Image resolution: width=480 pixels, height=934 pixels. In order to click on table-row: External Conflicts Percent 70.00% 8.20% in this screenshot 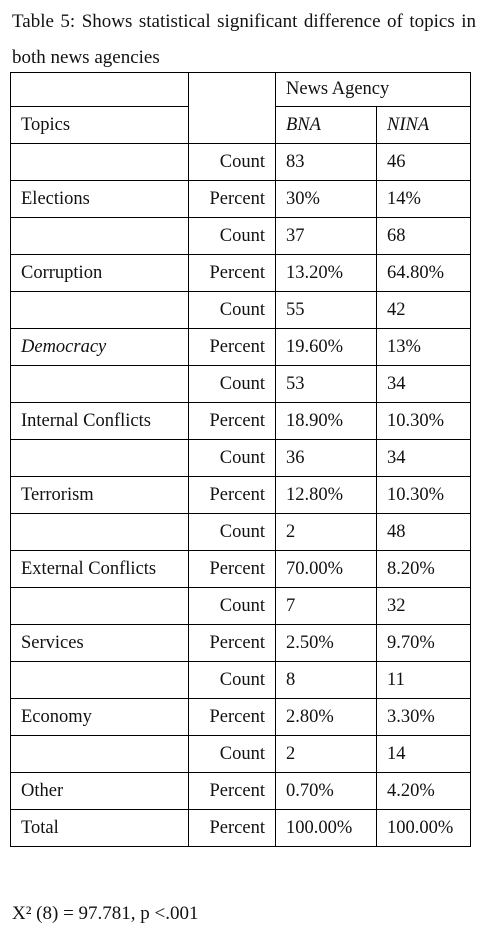, I will do `click(240, 569)`.